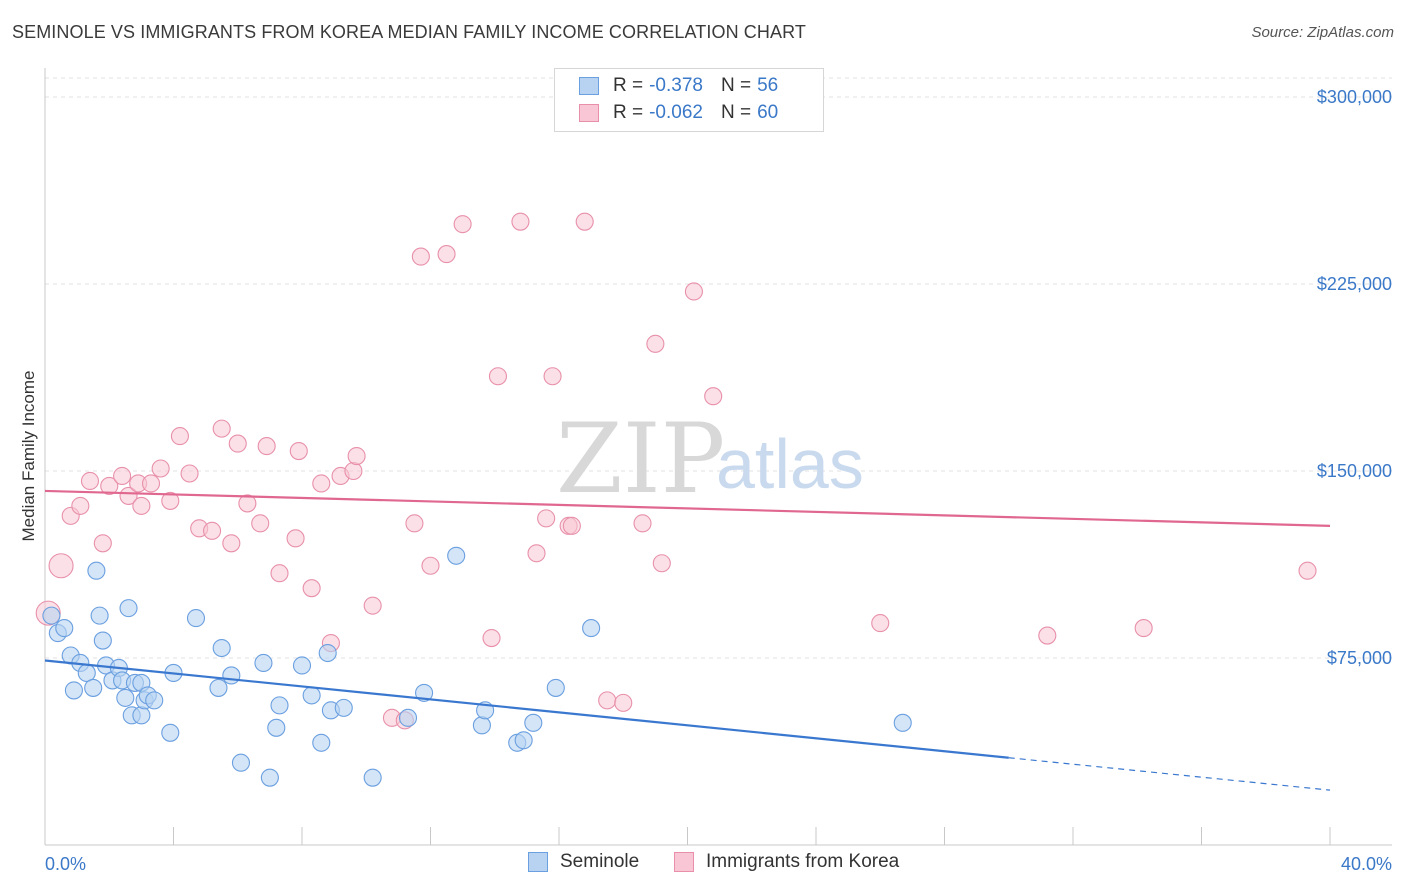  I want to click on legend-item-korea: Immigrants from Korea, so click(786, 862).